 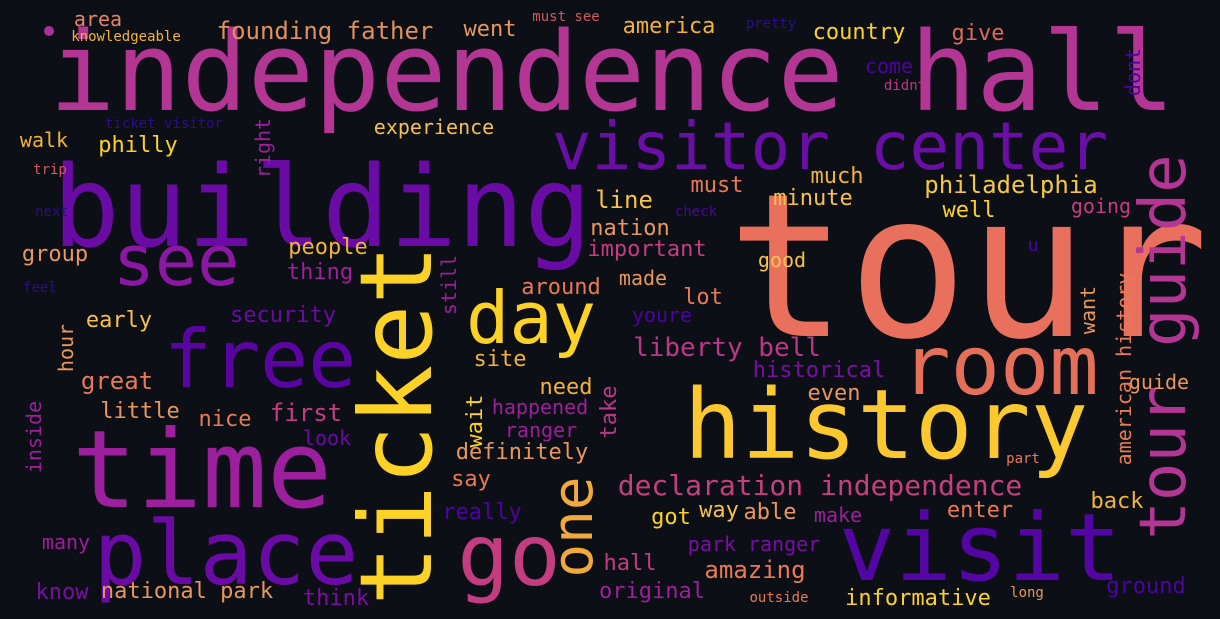 I want to click on word-one: one, so click(x=573, y=527).